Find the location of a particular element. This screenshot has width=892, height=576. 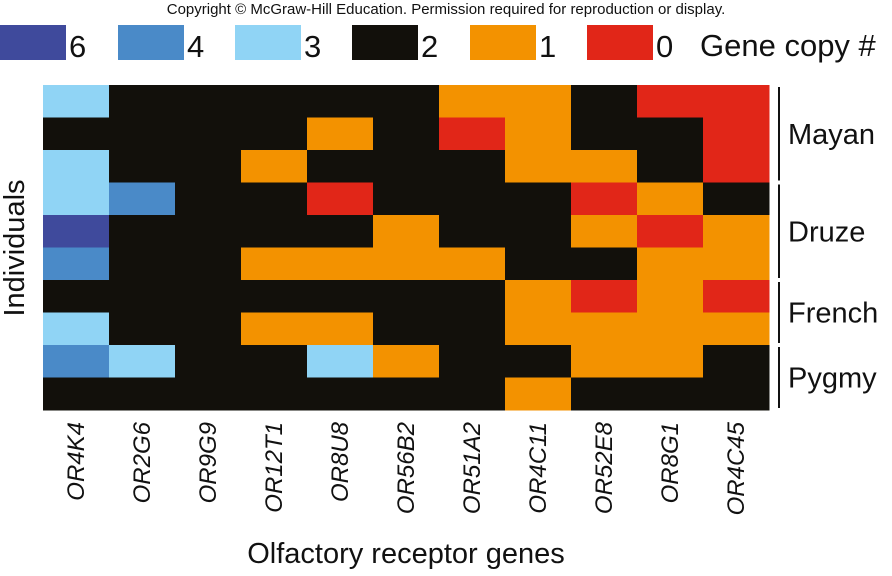

legend-label-0: 0 is located at coordinates (664, 46).